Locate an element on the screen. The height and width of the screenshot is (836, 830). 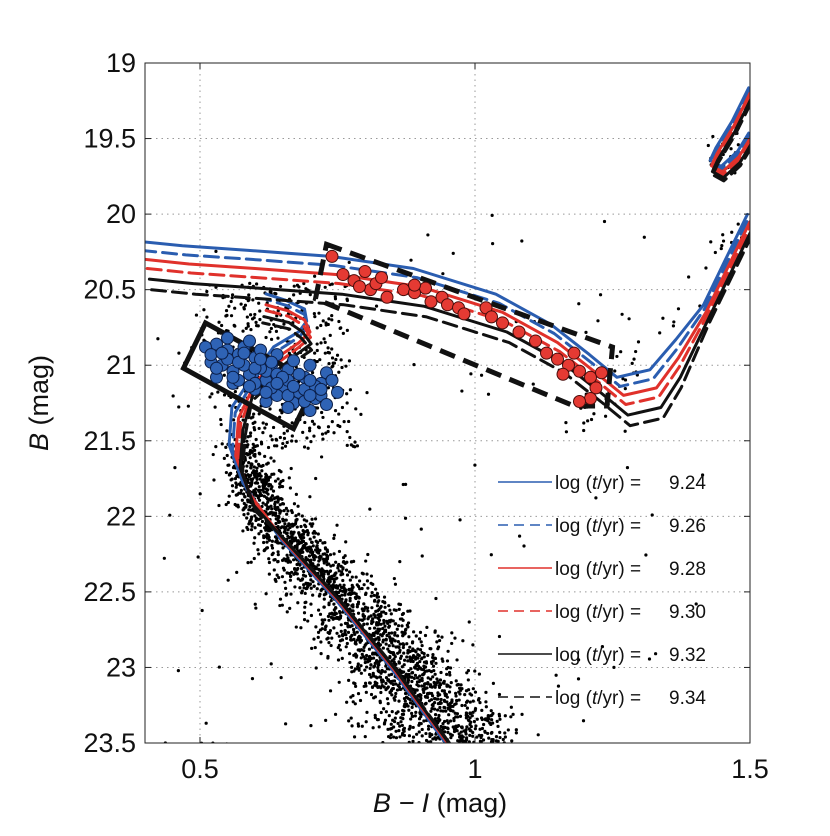
subgiant-box is located at coordinates (464, 324).